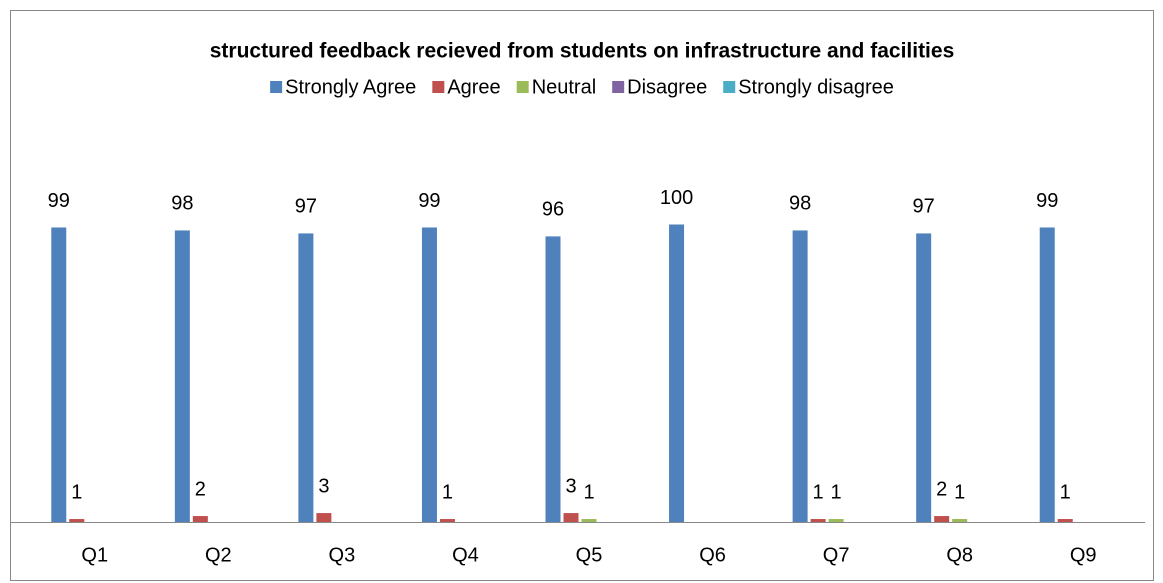 Image resolution: width=1163 pixels, height=583 pixels. I want to click on legend-label: Strongly disagree, so click(816, 87).